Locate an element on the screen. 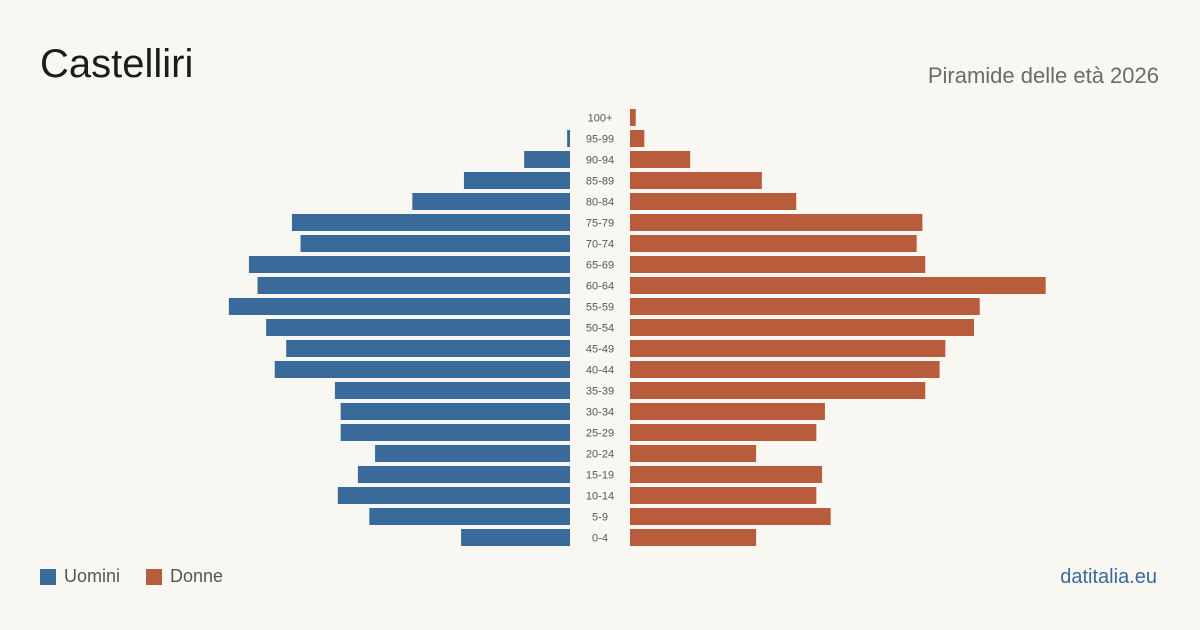  bar-women-100+ is located at coordinates (633, 117).